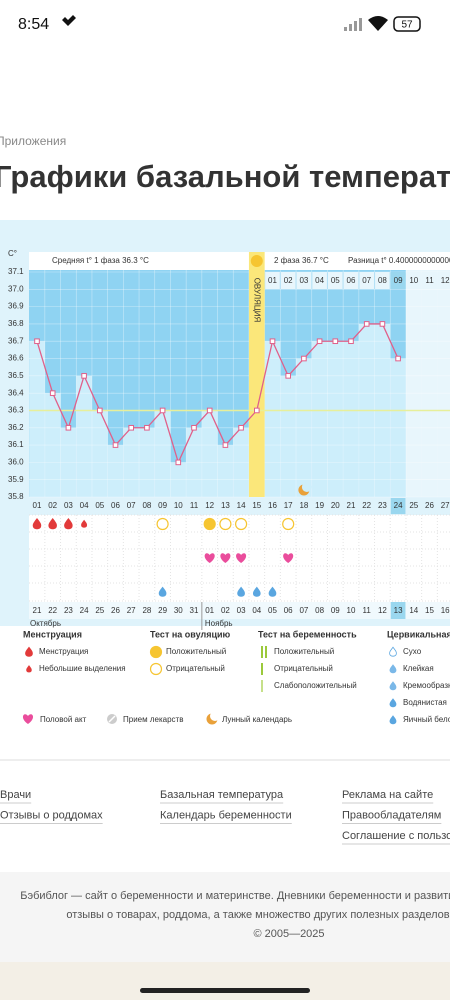  What do you see at coordinates (288, 505) in the screenshot?
I see `day-label: 17` at bounding box center [288, 505].